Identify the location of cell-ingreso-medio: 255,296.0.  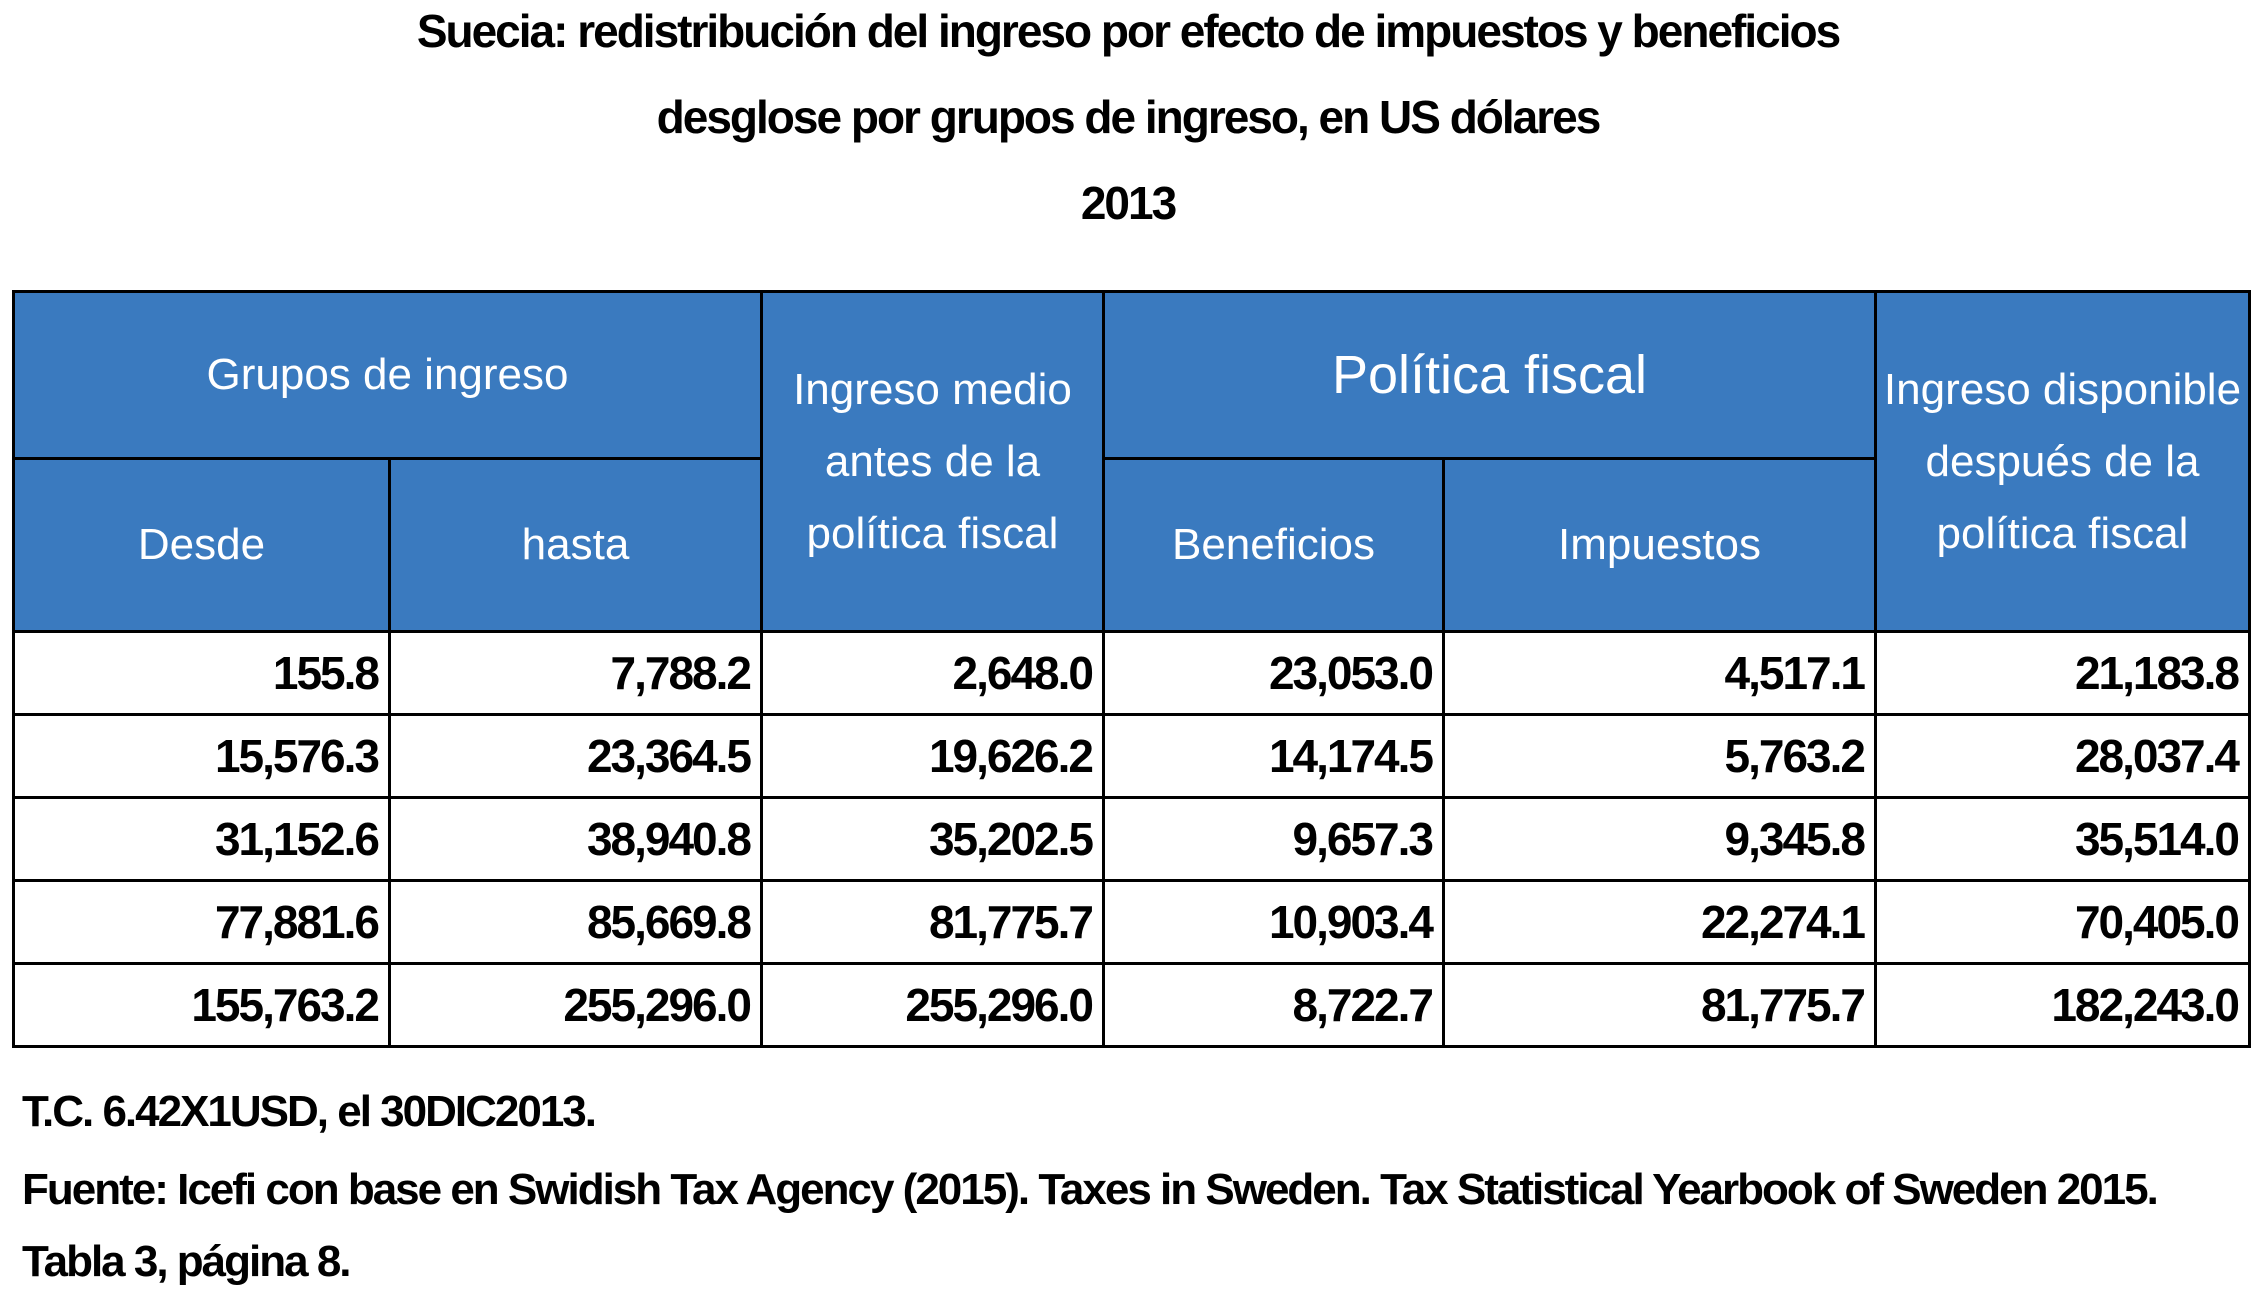
(932, 1005).